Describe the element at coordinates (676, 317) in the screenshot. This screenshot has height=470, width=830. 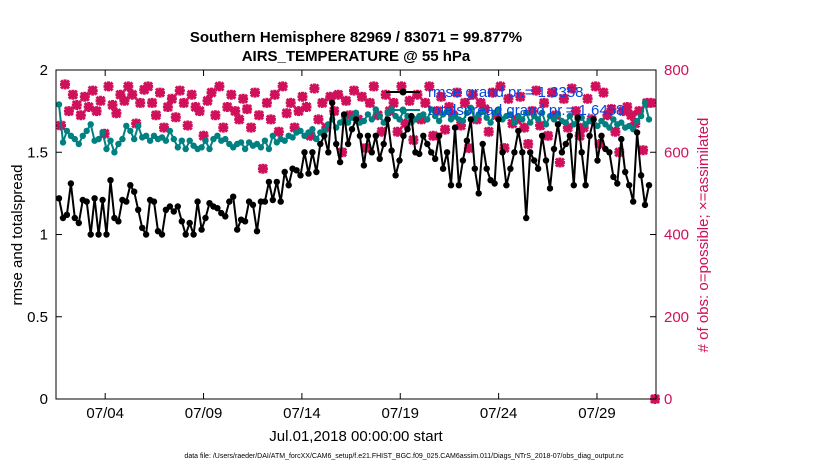
I see `y-right-tick-label: 200` at that location.